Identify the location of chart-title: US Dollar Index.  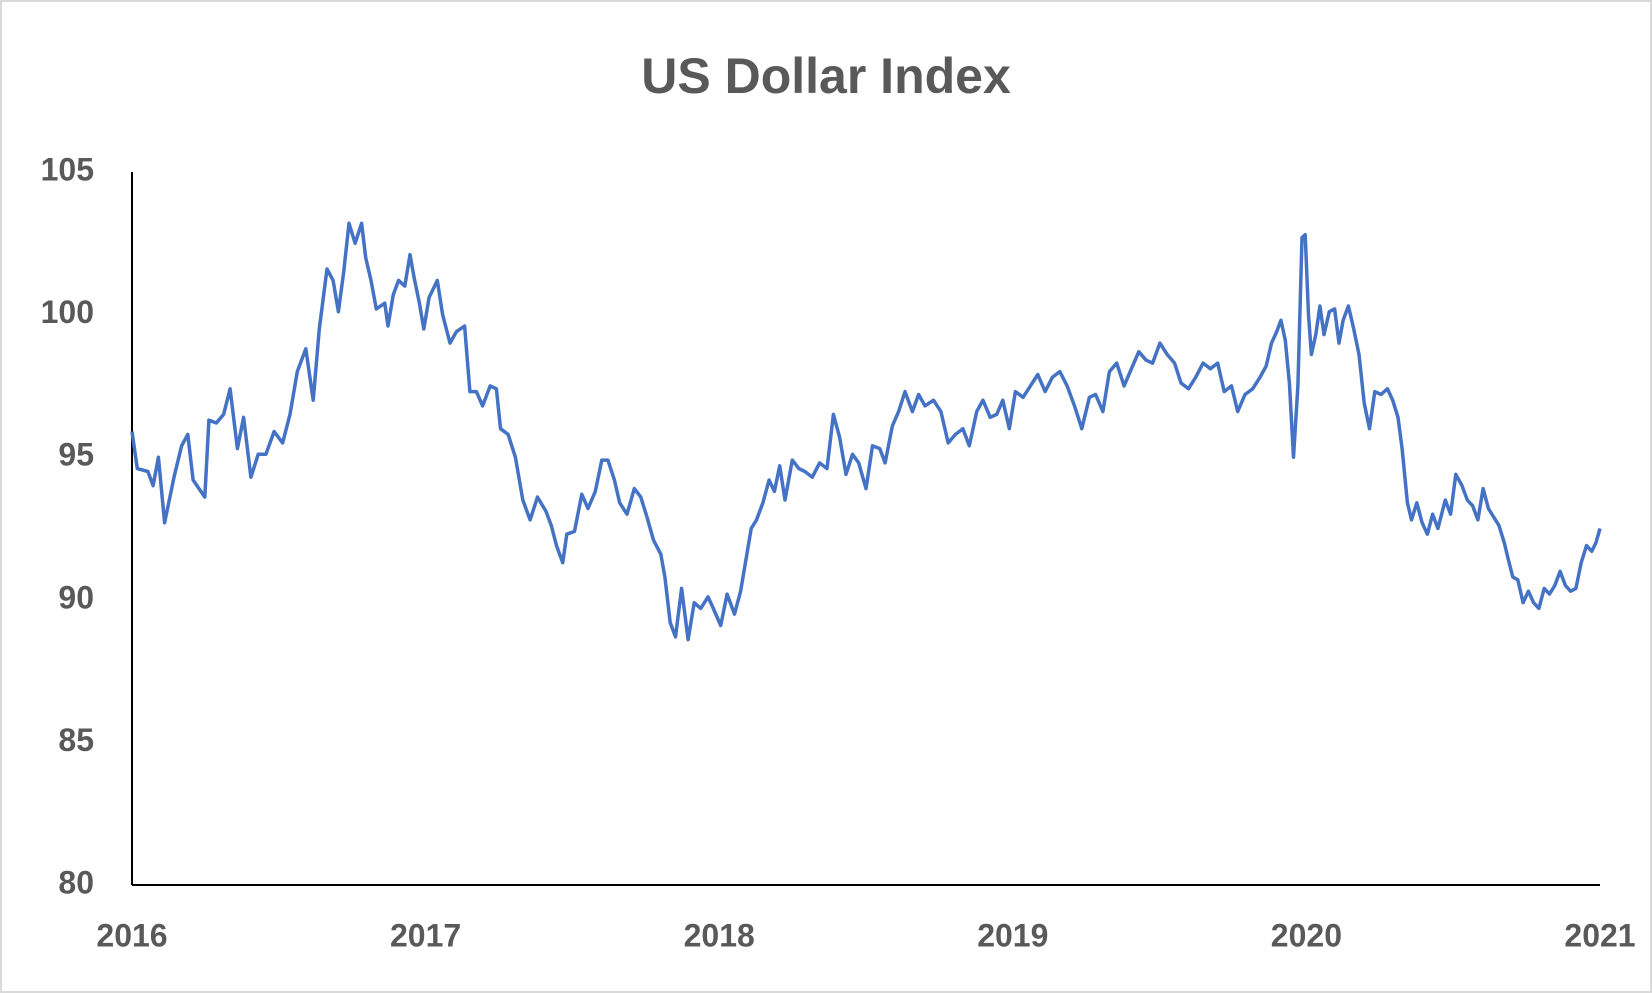
(826, 76).